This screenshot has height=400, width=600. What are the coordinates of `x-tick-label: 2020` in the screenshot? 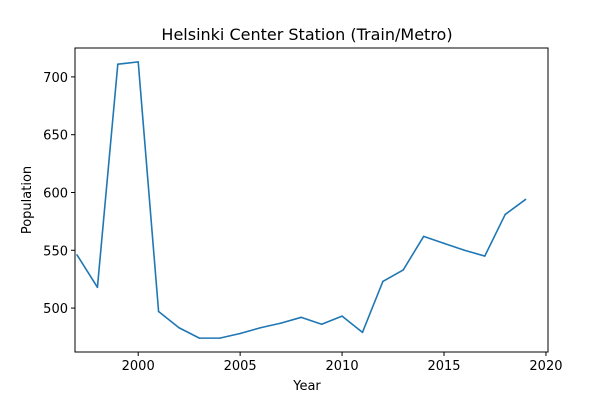 It's located at (545, 366).